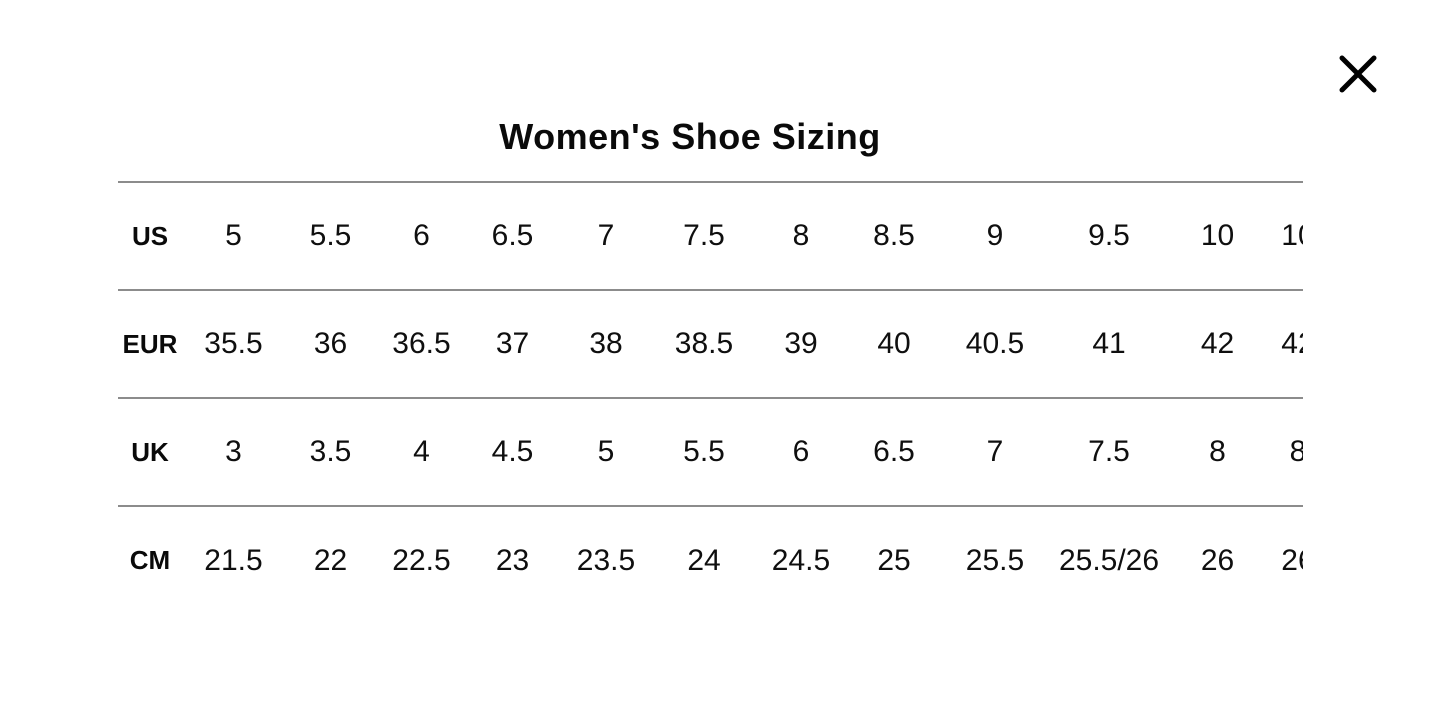 The width and height of the screenshot is (1430, 728). Describe the element at coordinates (512, 559) in the screenshot. I see `size-cell: 23` at that location.